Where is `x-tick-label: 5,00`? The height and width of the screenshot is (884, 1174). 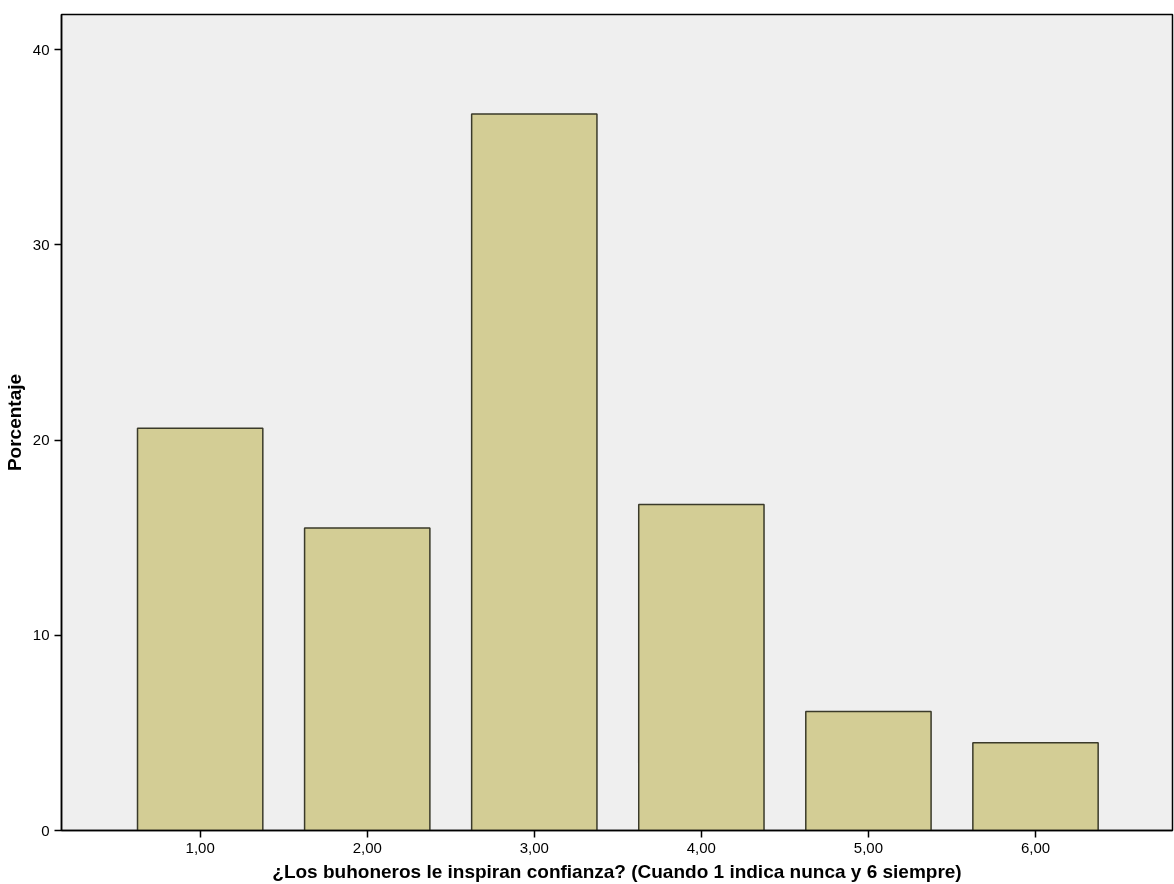
x-tick-label: 5,00 is located at coordinates (868, 847).